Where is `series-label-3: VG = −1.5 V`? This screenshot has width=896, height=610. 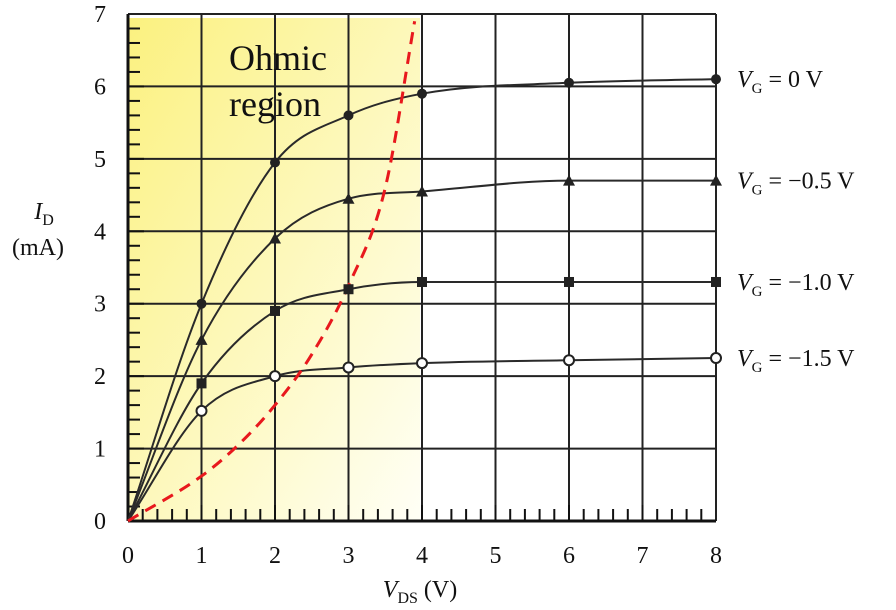
series-label-3: VG = −1.5 V is located at coordinates (796, 361).